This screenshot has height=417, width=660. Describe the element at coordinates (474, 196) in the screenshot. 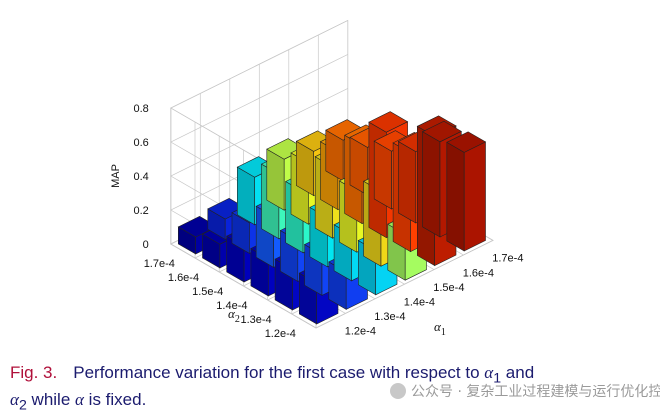

I see `bar-front-face` at that location.